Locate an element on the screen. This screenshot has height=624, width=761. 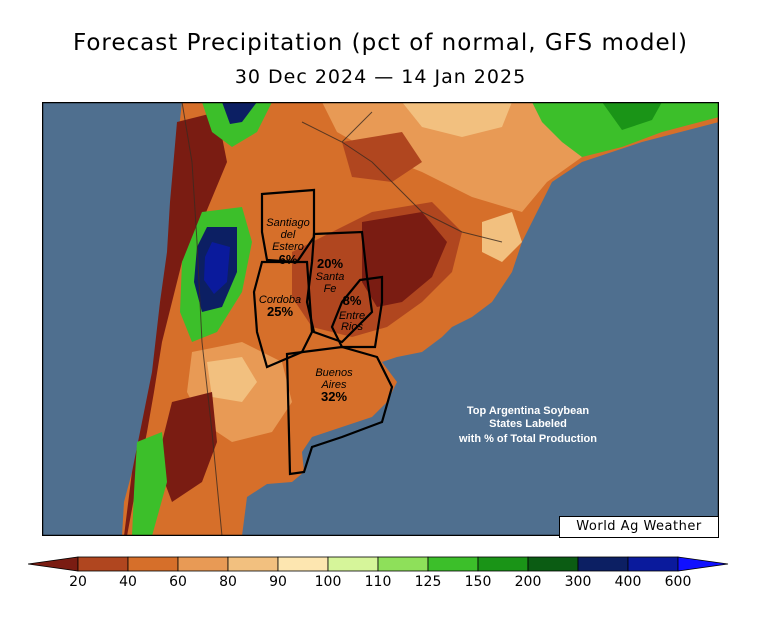
svg-text: del is located at coordinates (288, 235).